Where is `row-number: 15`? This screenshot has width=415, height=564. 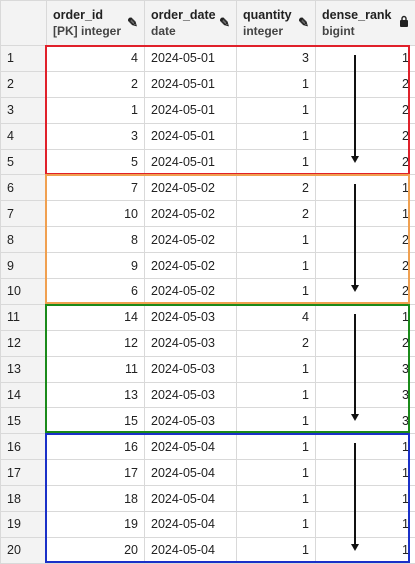 row-number: 15 is located at coordinates (24, 421).